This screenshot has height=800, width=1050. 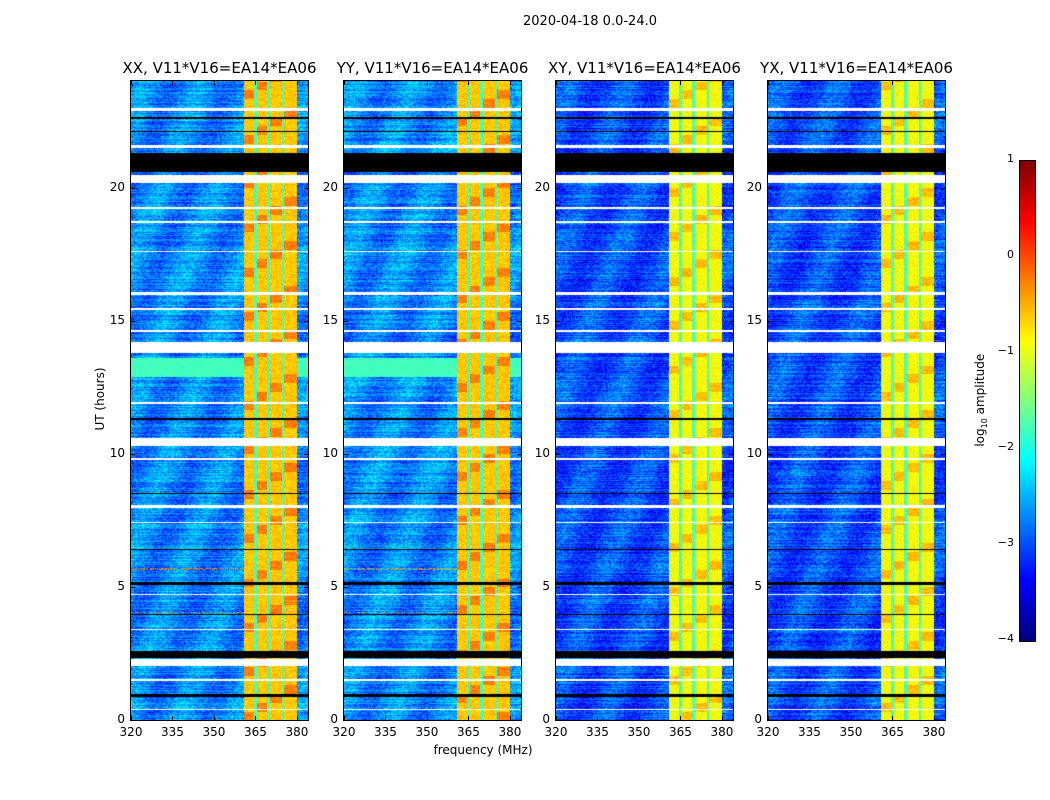 What do you see at coordinates (100, 399) in the screenshot?
I see `y-axis-label: UT (hours)` at bounding box center [100, 399].